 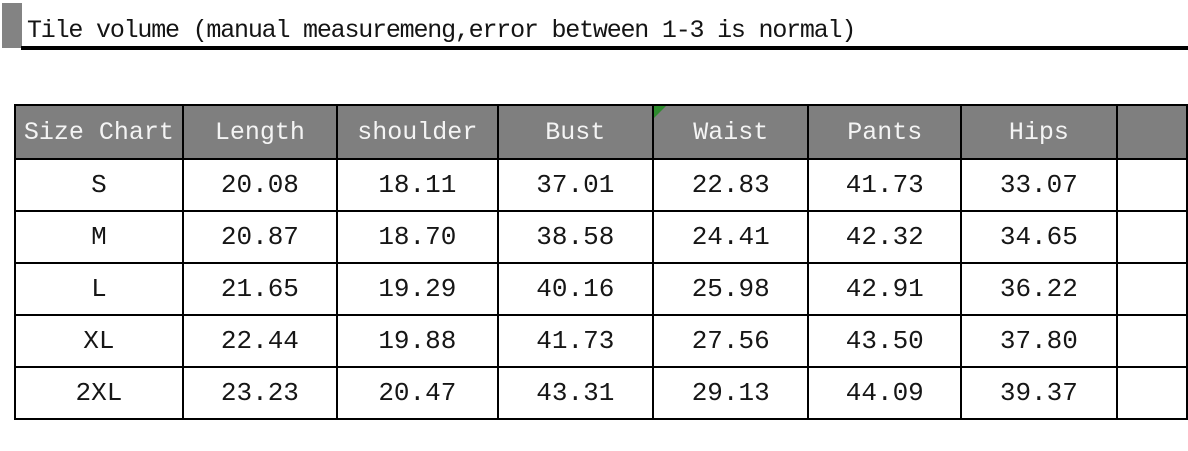 What do you see at coordinates (99, 289) in the screenshot?
I see `size-cell: L` at bounding box center [99, 289].